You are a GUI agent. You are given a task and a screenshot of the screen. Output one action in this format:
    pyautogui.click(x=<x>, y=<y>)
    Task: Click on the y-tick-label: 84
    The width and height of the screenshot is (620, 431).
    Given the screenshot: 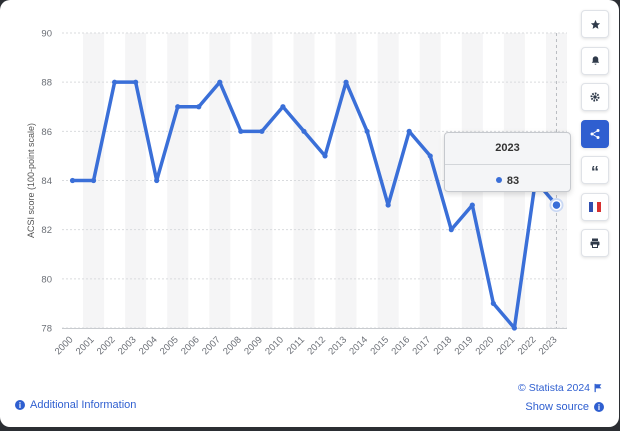 What is the action you would take?
    pyautogui.click(x=46, y=181)
    